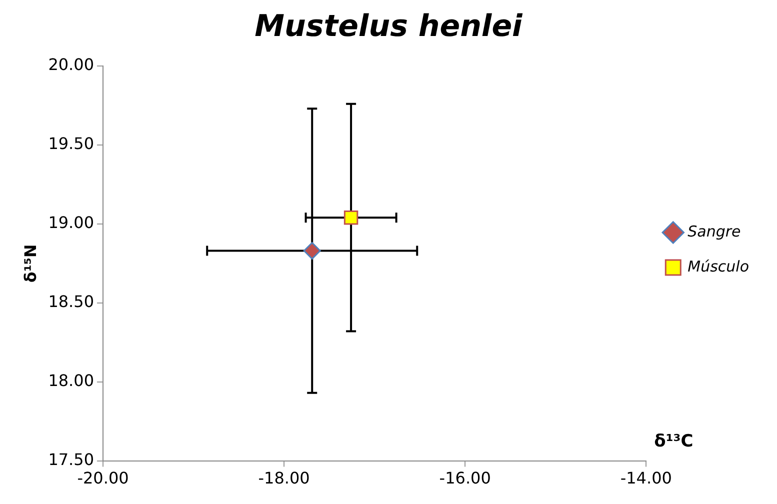  Describe the element at coordinates (284, 478) in the screenshot. I see `x-tick-label: -18.00` at that location.